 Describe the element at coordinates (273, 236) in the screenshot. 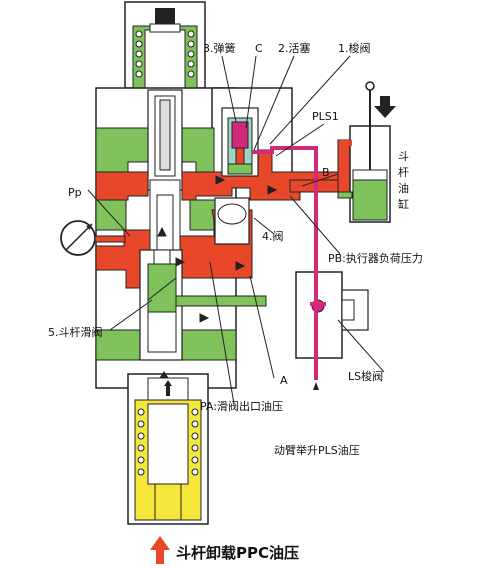

I see `label-valve4: 4.阀` at that location.